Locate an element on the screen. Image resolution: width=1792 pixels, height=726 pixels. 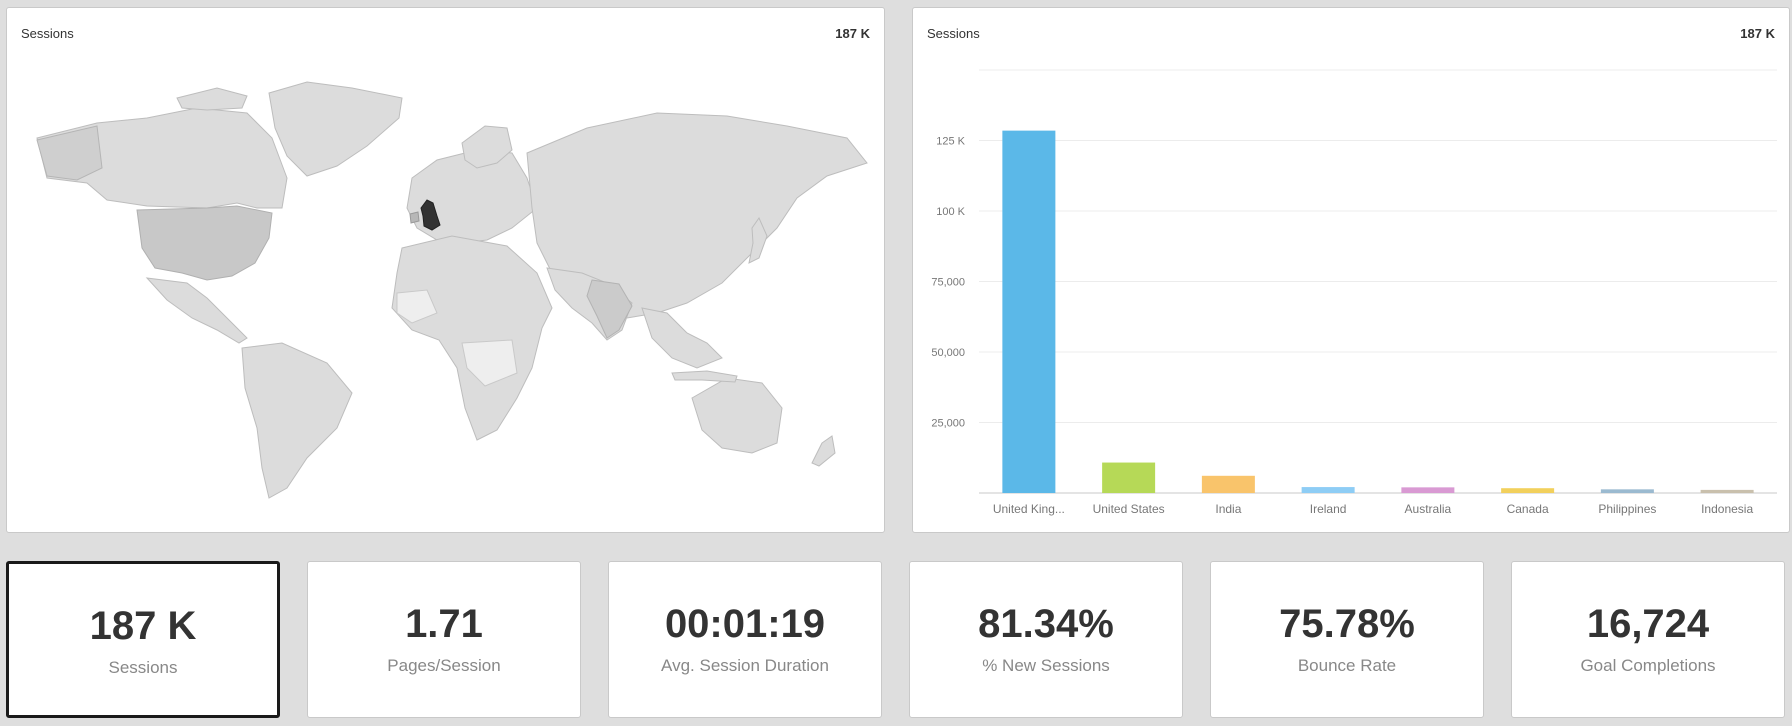
kpi-new-sessions: 81.34% % New Sessions is located at coordinates (1046, 639).